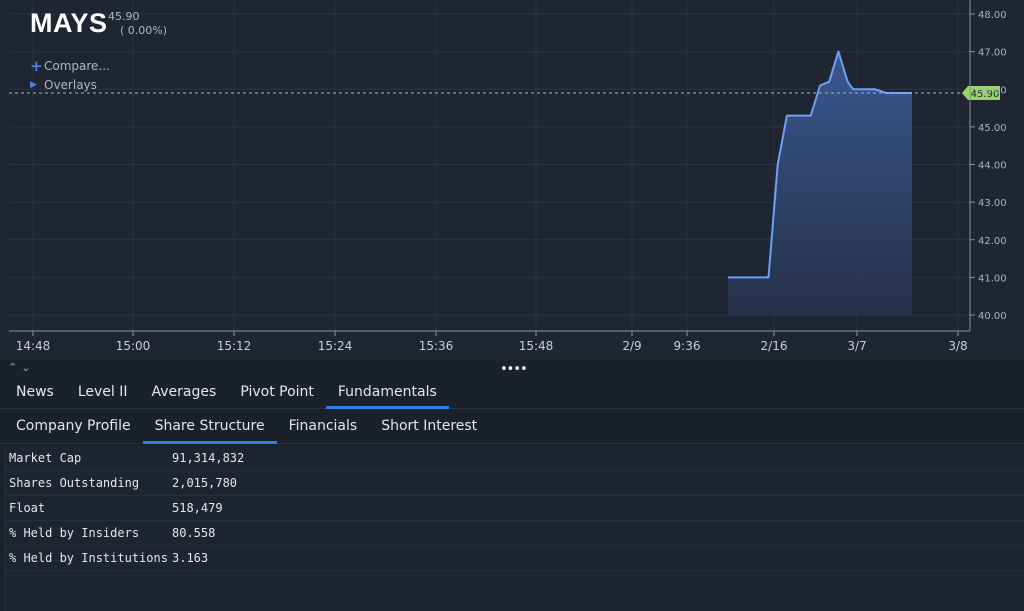 This screenshot has height=611, width=1024. What do you see at coordinates (69, 23) in the screenshot?
I see `ticker-symbol: MAYS` at bounding box center [69, 23].